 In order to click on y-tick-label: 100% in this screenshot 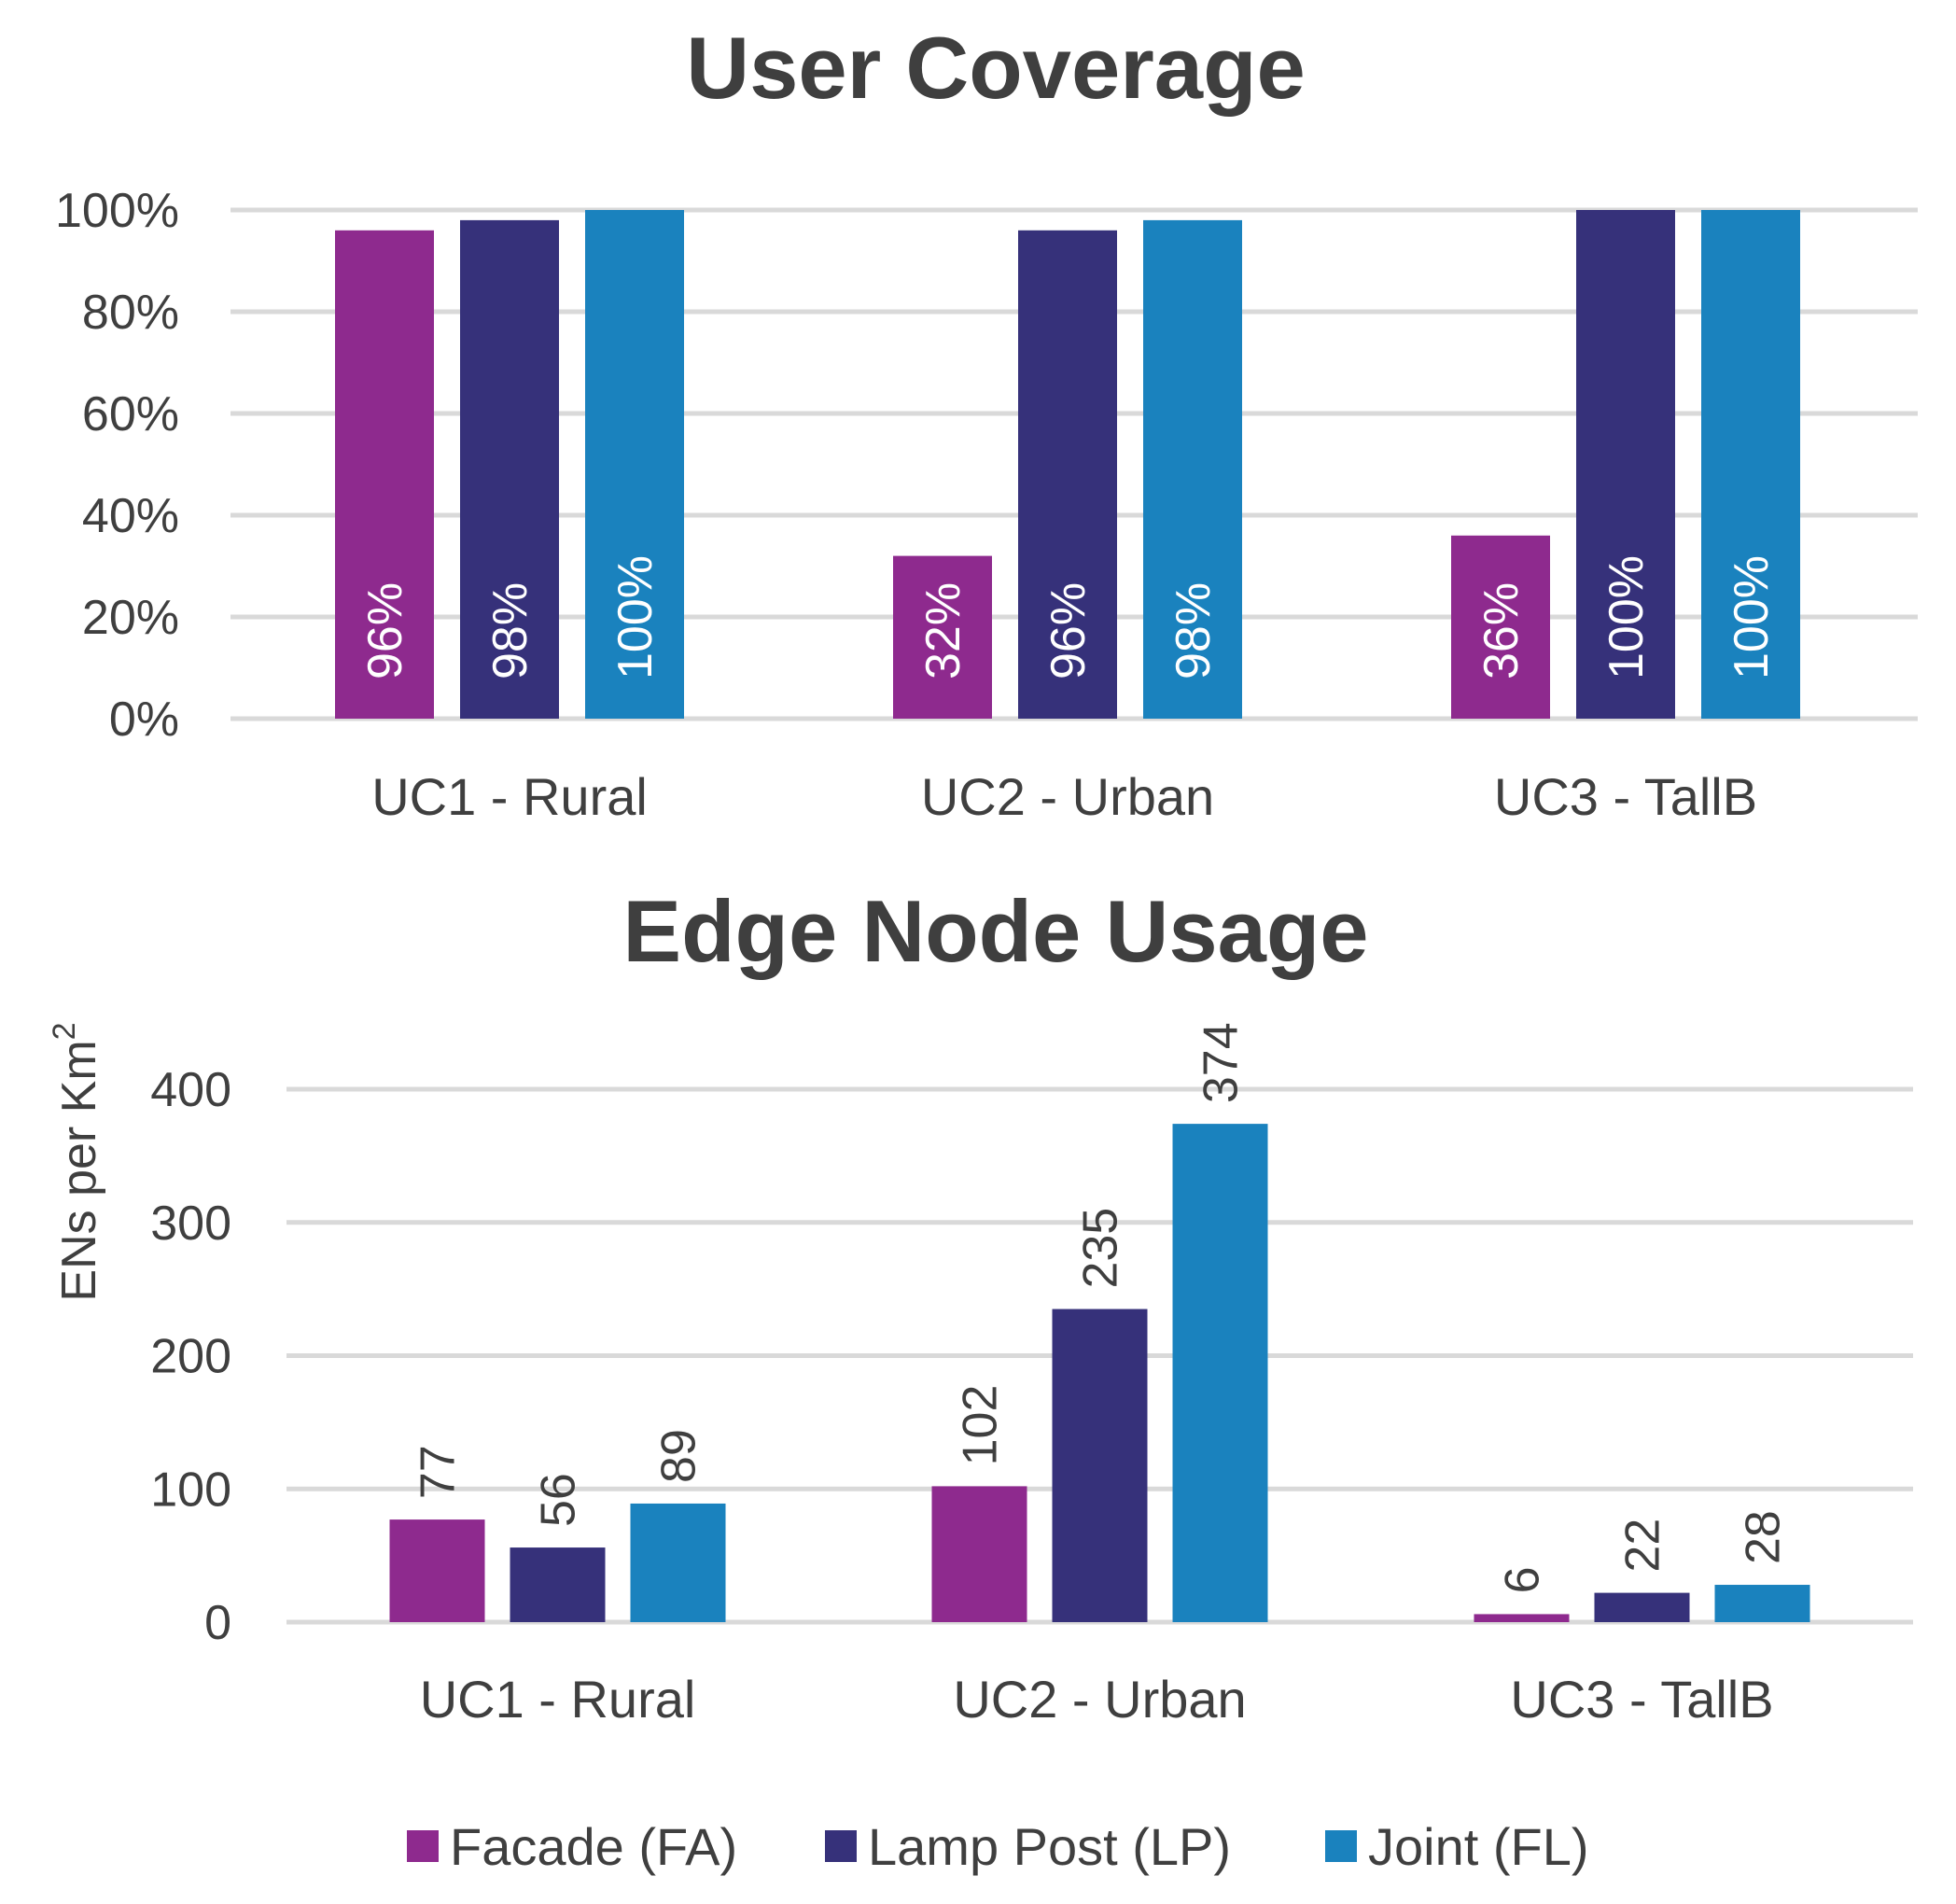, I will do `click(117, 211)`.